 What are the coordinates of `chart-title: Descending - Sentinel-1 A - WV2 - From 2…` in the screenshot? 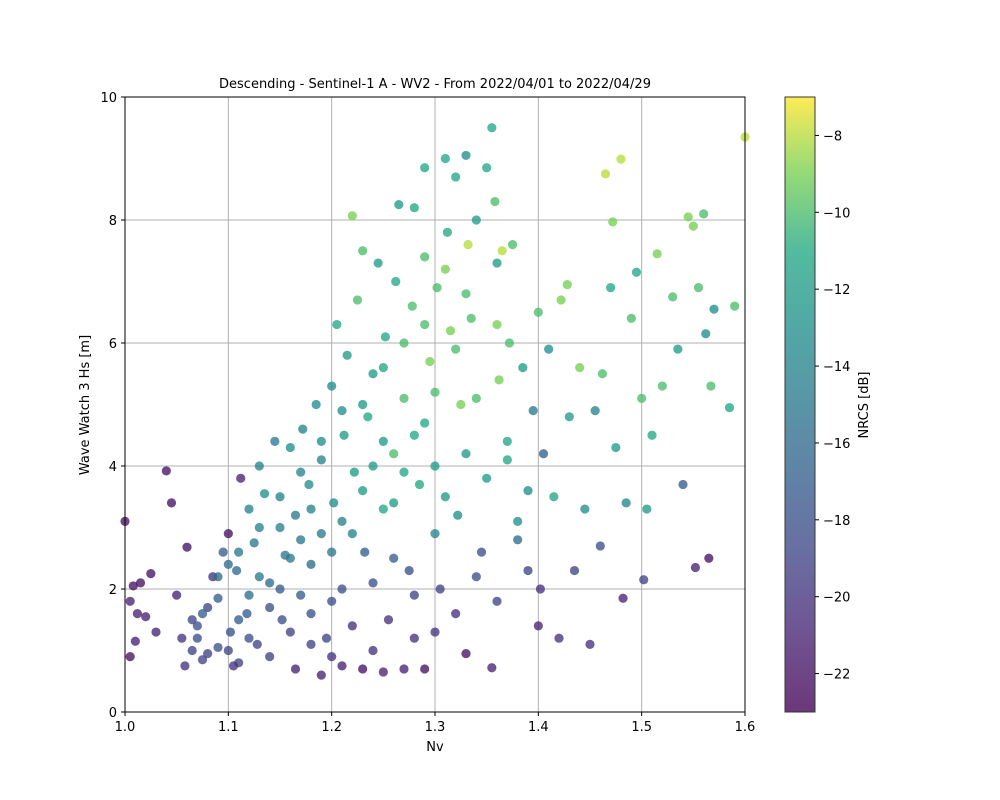 It's located at (435, 84).